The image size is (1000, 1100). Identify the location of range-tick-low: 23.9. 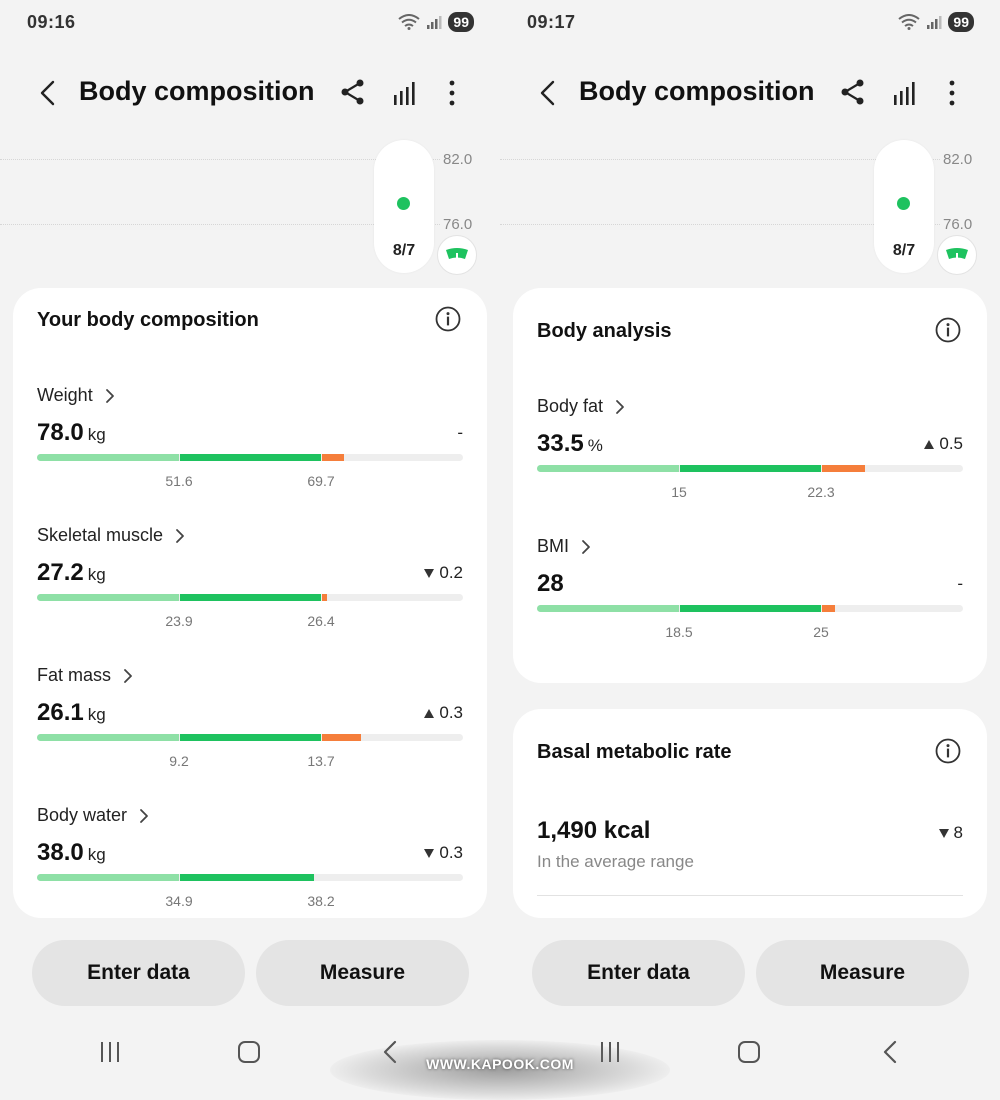
(179, 621).